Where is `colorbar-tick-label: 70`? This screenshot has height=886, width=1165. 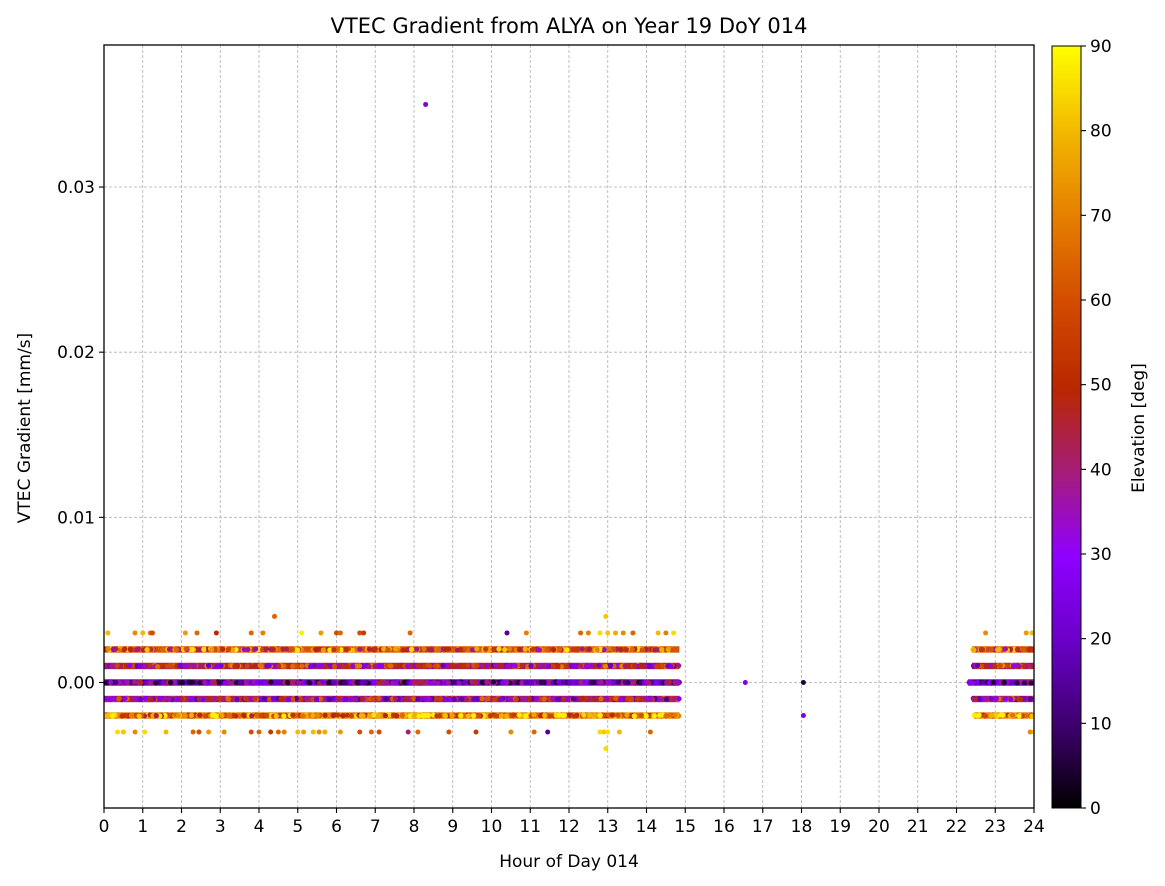
colorbar-tick-label: 70 is located at coordinates (1101, 216).